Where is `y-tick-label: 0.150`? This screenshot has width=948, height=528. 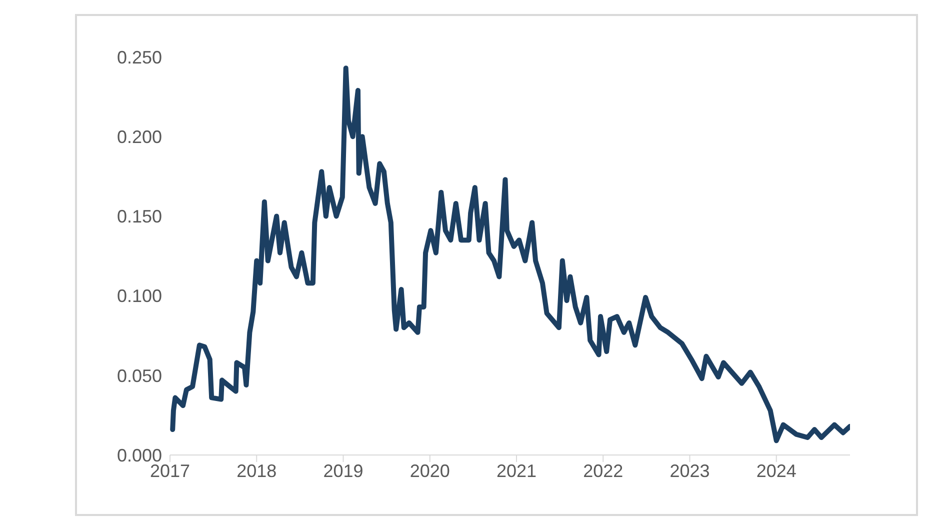 y-tick-label: 0.150 is located at coordinates (139, 216).